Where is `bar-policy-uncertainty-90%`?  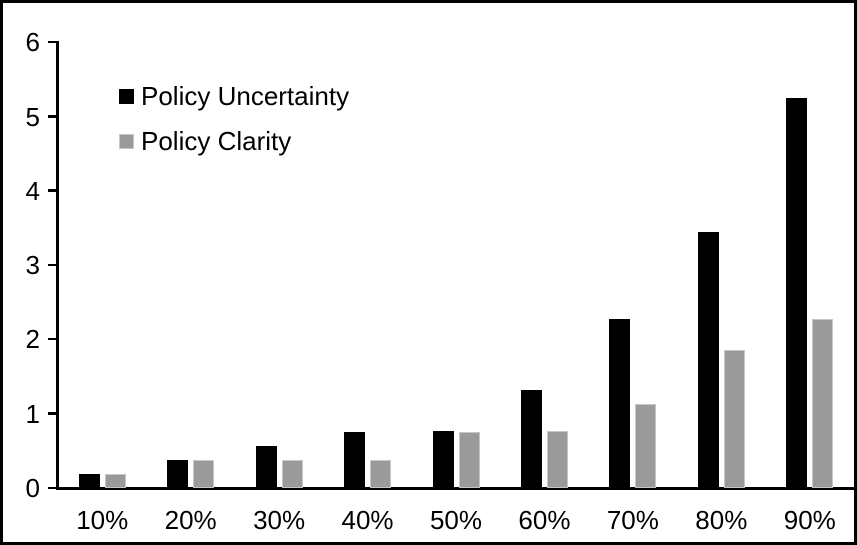
bar-policy-uncertainty-90% is located at coordinates (797, 292).